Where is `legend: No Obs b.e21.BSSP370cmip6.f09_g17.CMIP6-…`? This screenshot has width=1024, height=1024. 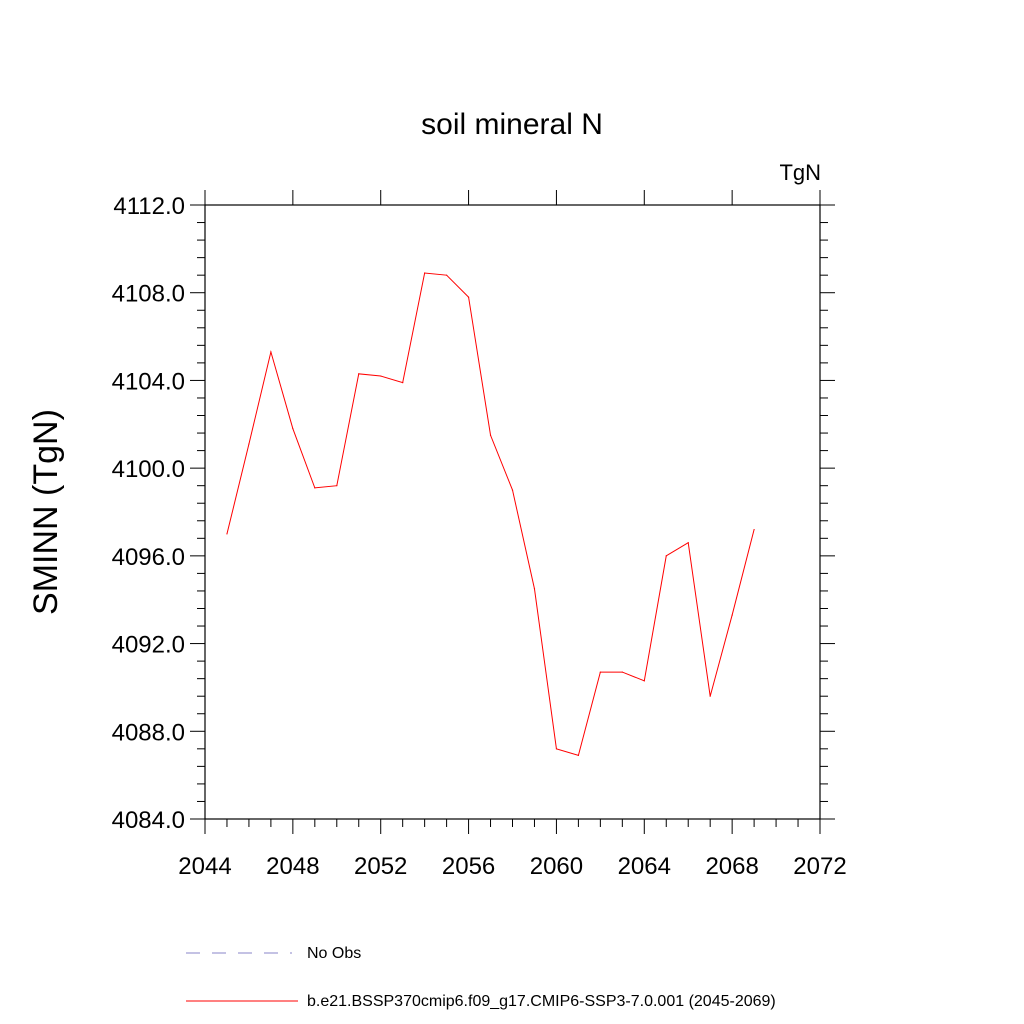
legend: No Obs b.e21.BSSP370cmip6.f09_g17.CMIP6-… is located at coordinates (481, 977).